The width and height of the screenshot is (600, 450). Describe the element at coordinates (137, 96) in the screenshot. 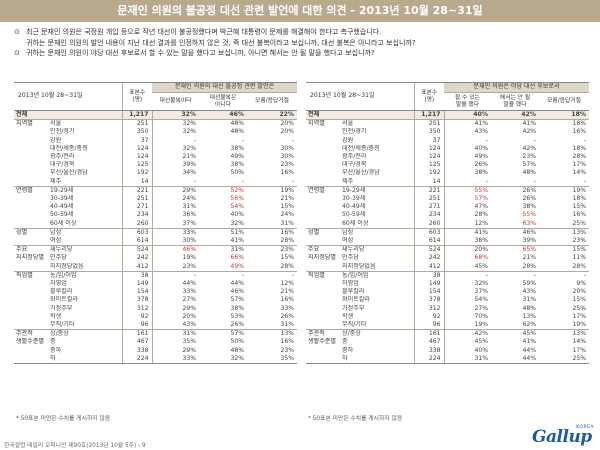

I see `sample-size-header: 표본수 (명)` at that location.